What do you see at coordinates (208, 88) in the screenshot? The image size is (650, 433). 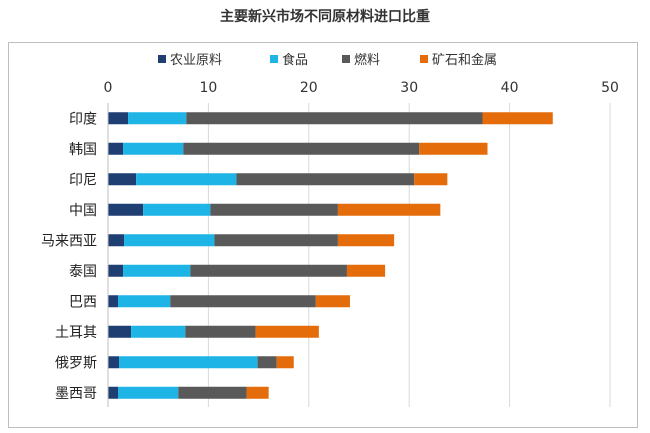 I see `x-tick-label-1: 10` at bounding box center [208, 88].